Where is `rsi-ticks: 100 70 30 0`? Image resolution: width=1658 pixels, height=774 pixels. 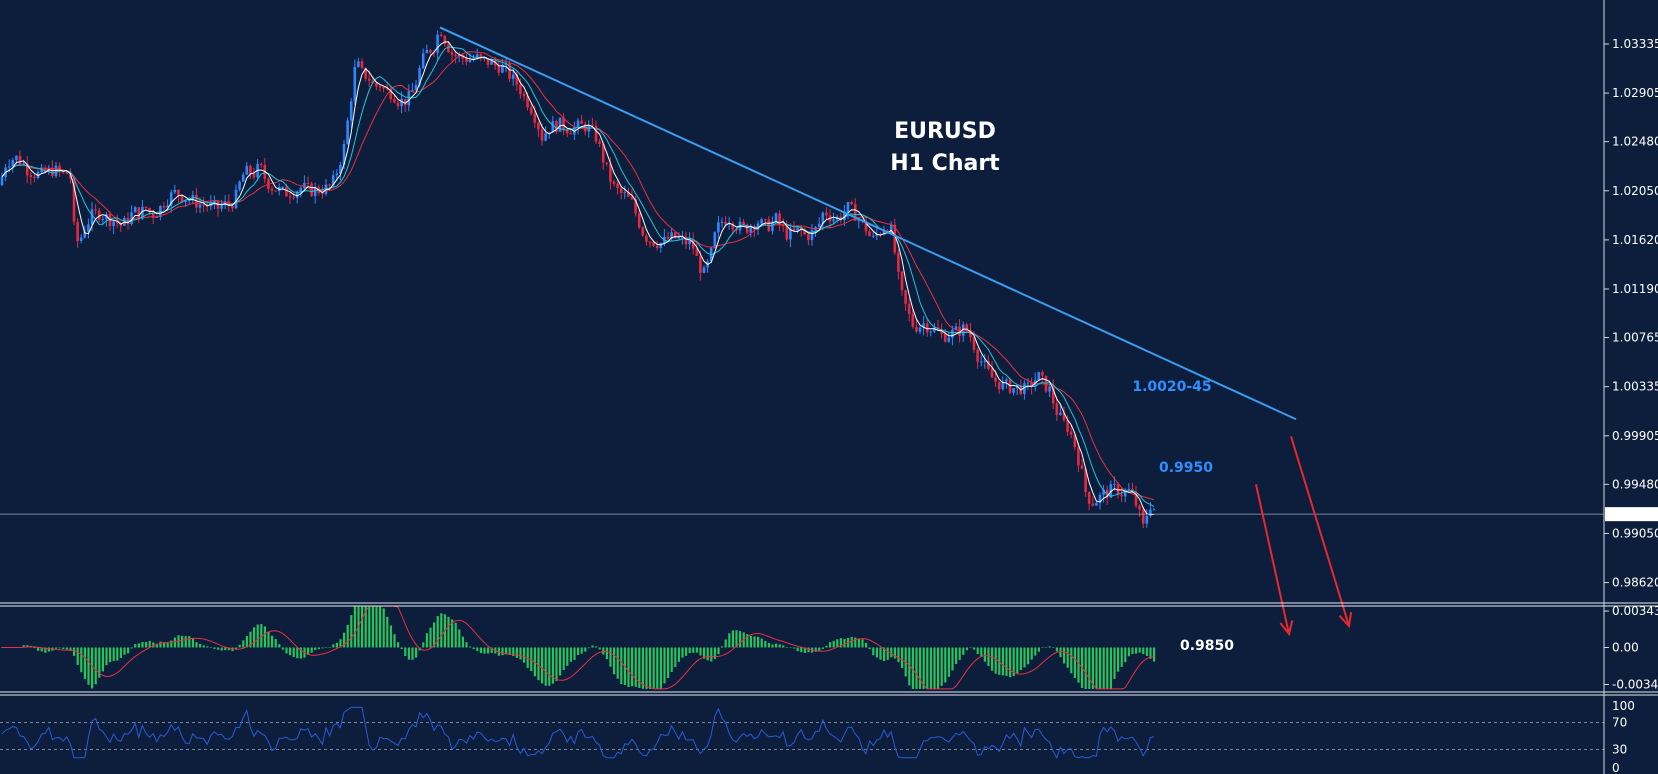 rsi-ticks: 100 70 30 0 is located at coordinates (1623, 736).